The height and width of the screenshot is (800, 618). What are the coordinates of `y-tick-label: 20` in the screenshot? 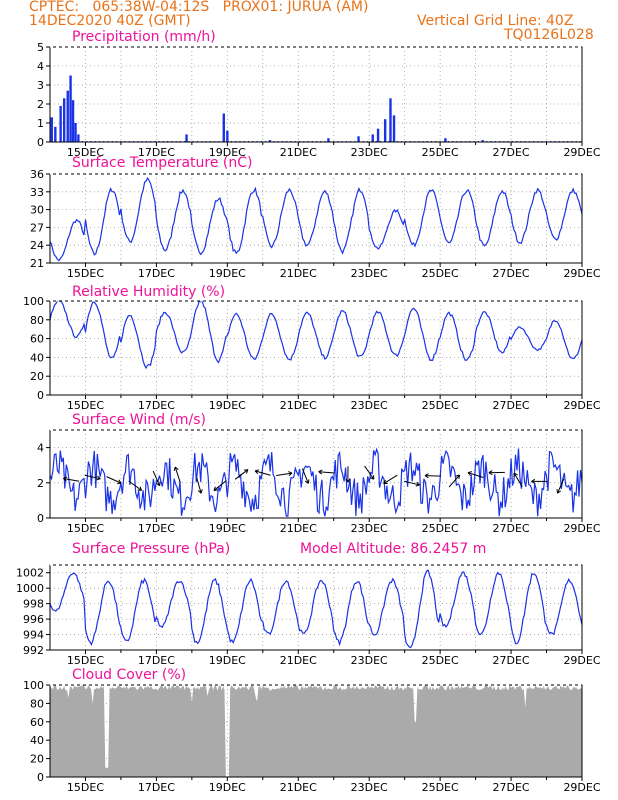 It's located at (37, 759).